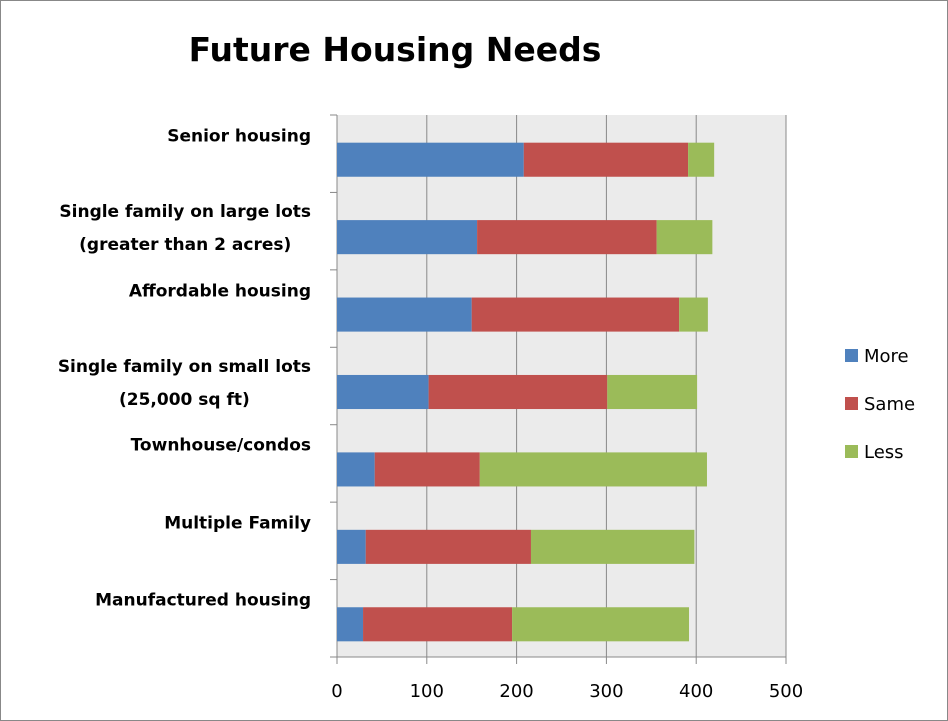 This screenshot has width=948, height=721. What do you see at coordinates (203, 600) in the screenshot?
I see `category-label: Manufactured housing` at bounding box center [203, 600].